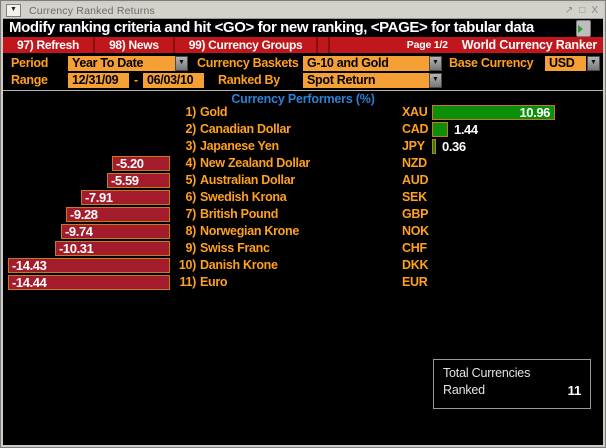  Describe the element at coordinates (303, 248) in the screenshot. I see `currency-row: 9) Swiss Franc CHF -10.31` at that location.